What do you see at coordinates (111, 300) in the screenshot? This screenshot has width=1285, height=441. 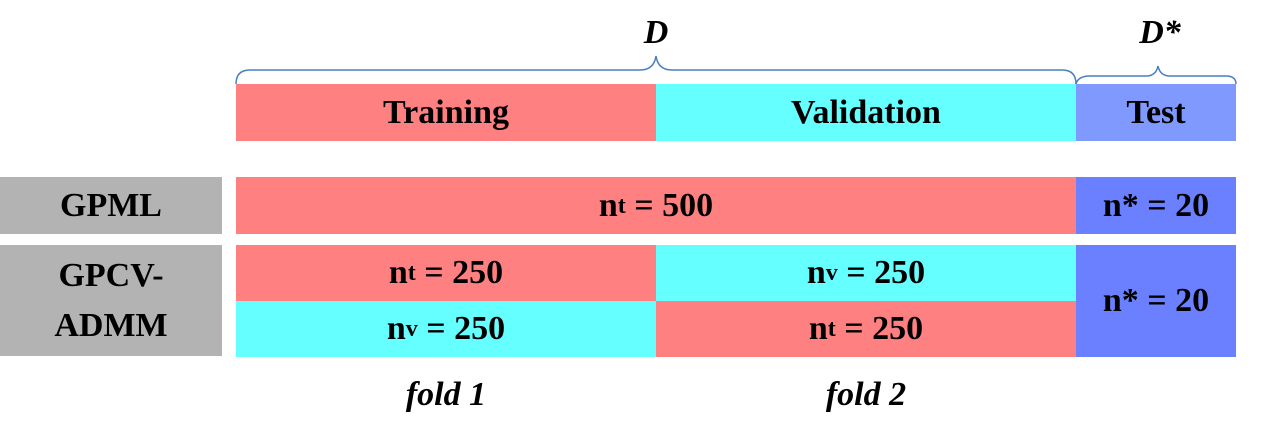 I see `row-label-gpcv-admm: GPCV- ADMM` at bounding box center [111, 300].